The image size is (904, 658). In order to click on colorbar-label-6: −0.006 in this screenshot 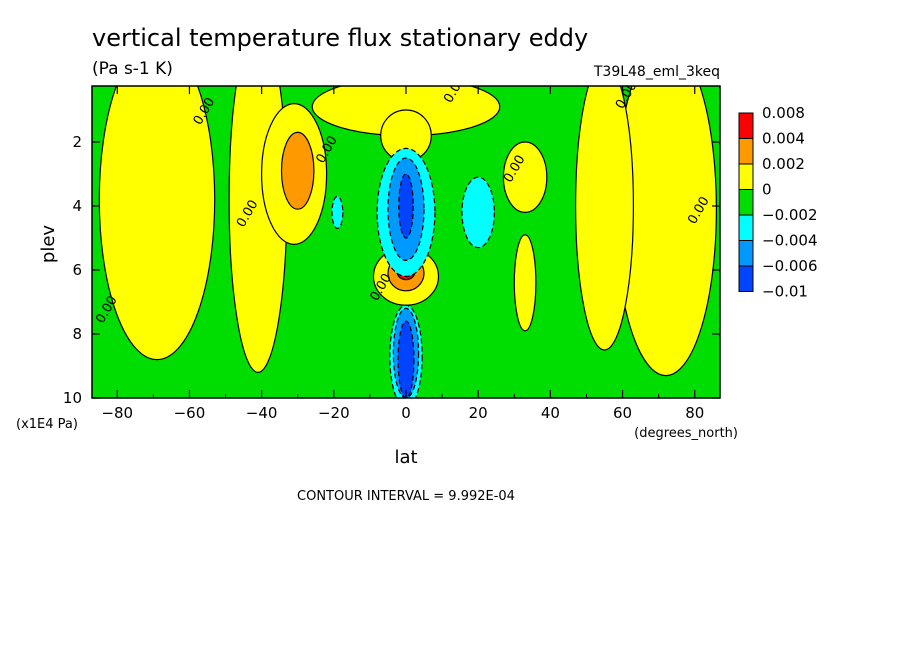, I will do `click(790, 266)`.